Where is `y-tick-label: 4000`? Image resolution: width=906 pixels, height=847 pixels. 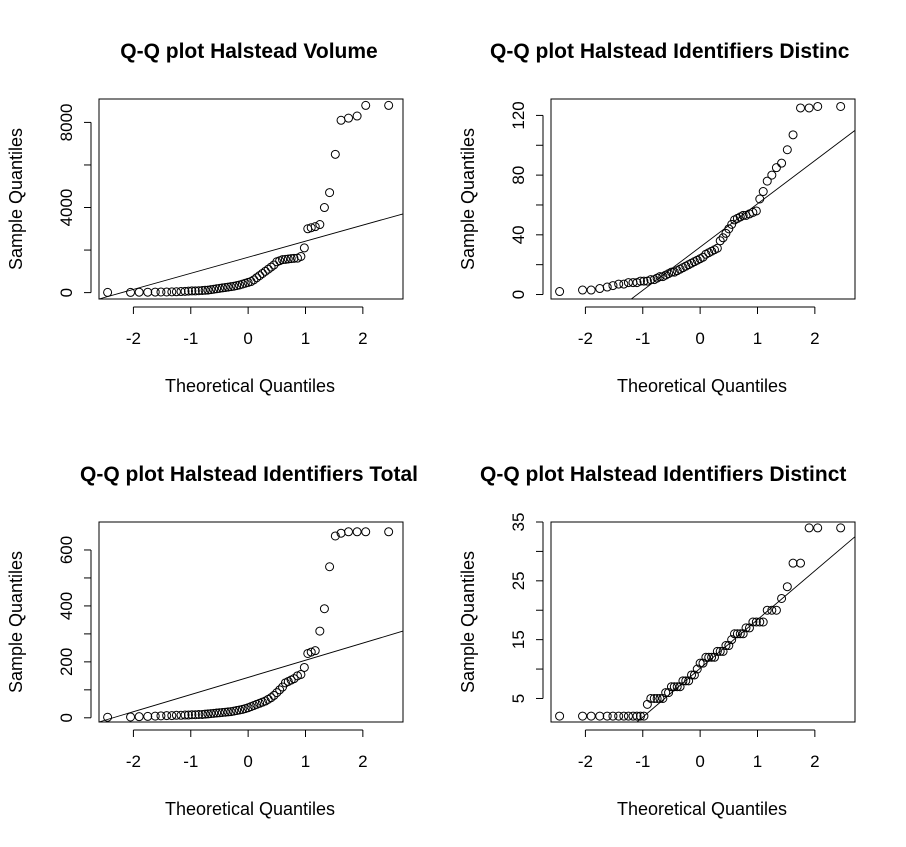
y-tick-label: 4000 is located at coordinates (66, 208).